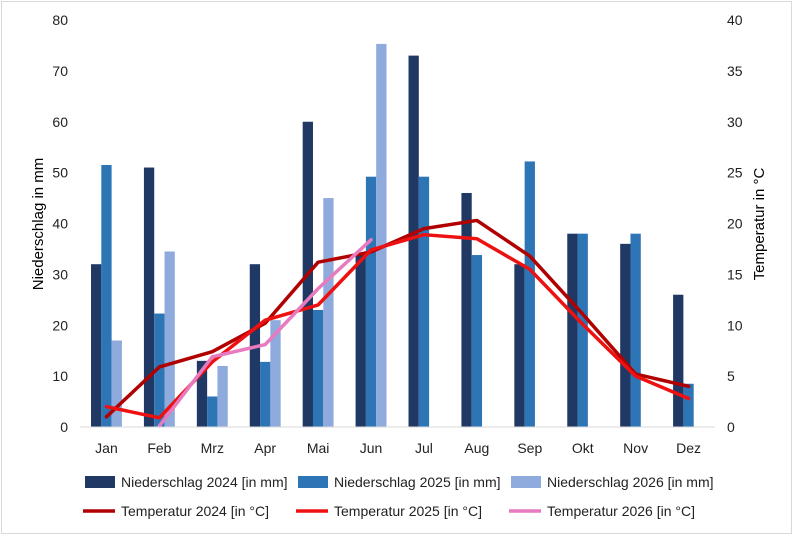  I want to click on y-left-tick-label: 60, so click(60, 122).